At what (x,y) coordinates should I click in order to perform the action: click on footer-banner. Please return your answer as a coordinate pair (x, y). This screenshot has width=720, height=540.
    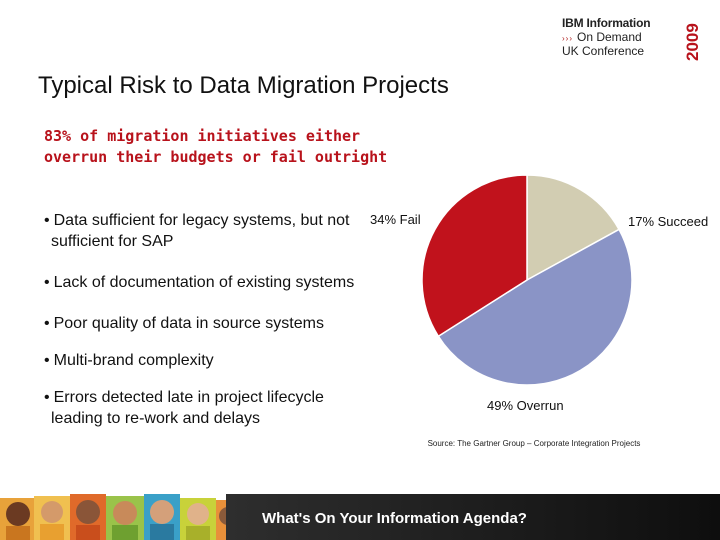
    Looking at the image, I should click on (473, 517).